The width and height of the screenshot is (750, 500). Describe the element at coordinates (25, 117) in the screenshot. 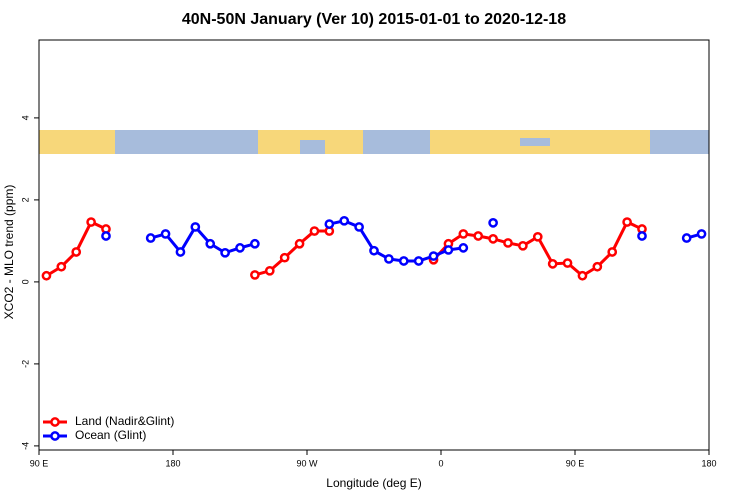

I see `y-tick-label: 4` at that location.